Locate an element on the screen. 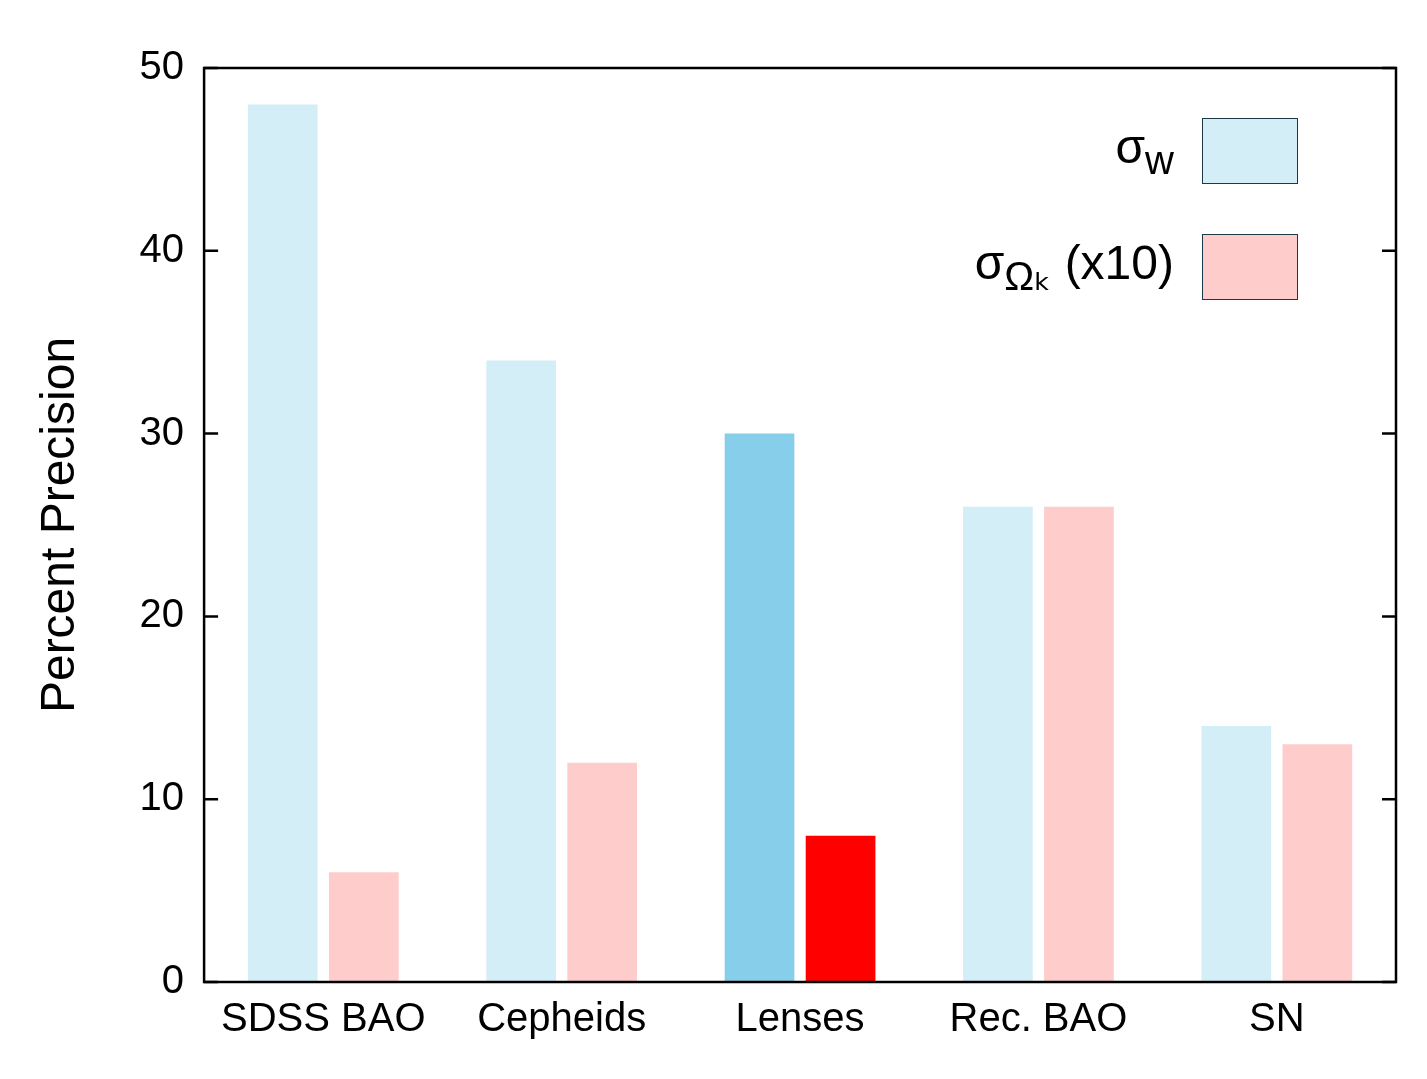 Image resolution: width=1427 pixels, height=1079 pixels. x-tick-label: SDSS BAO is located at coordinates (323, 1017).